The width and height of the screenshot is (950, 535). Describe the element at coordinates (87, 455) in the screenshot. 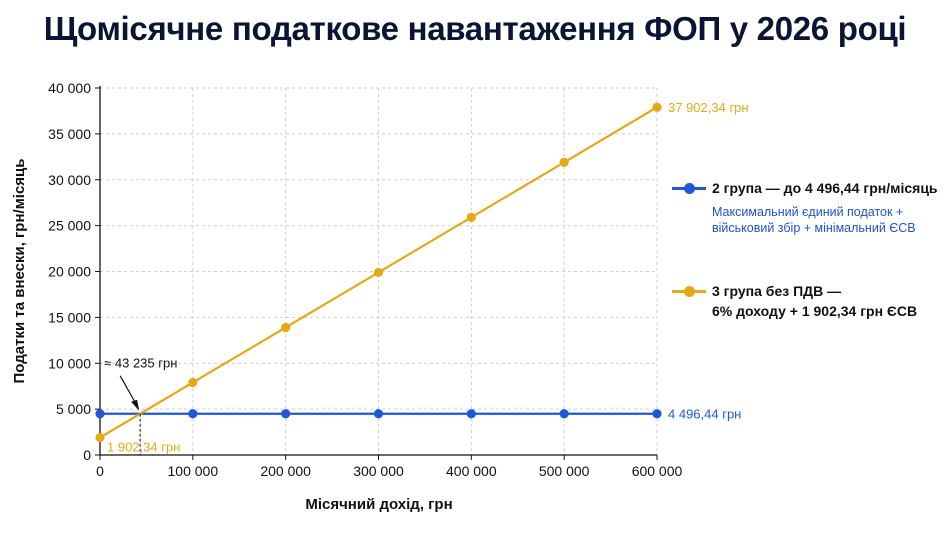

I see `y-tick-label: 0` at that location.